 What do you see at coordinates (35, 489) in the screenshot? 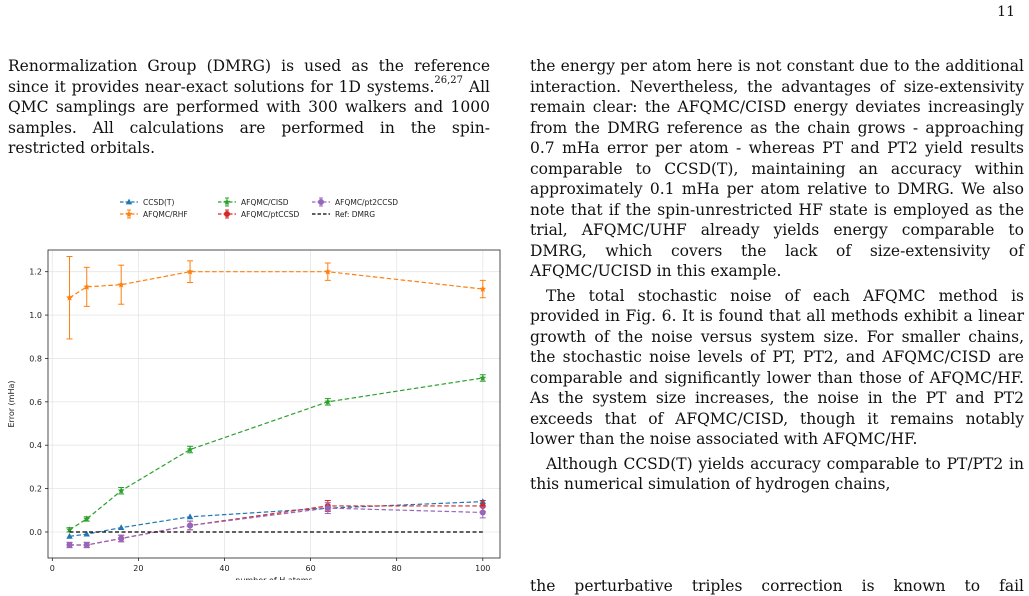
I see `y-tick-label: 0.2` at bounding box center [35, 489].